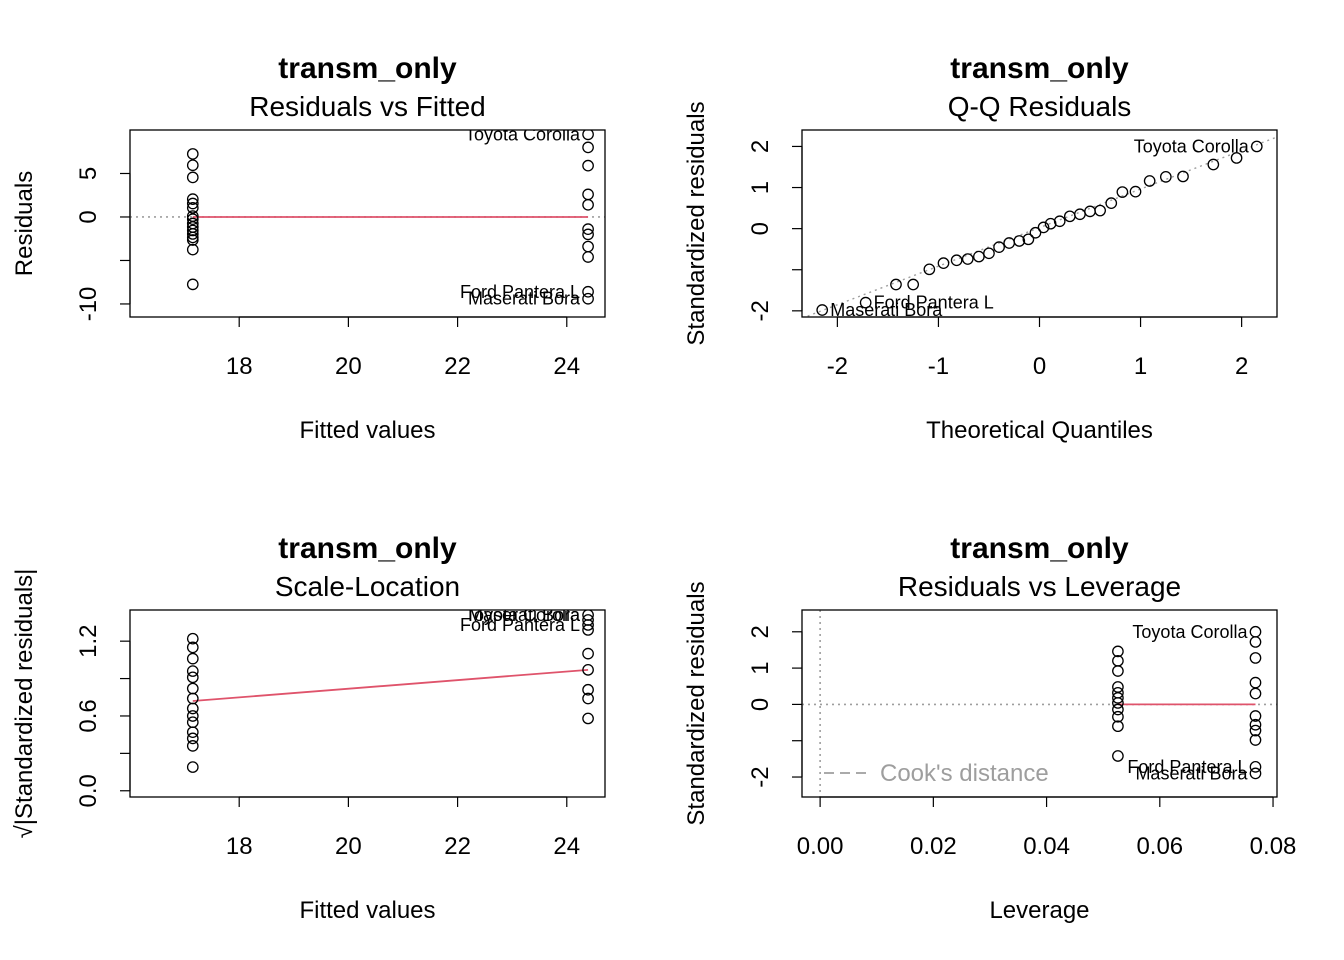 The image size is (1344, 960). I want to click on x-tick-label: 0.00, so click(820, 846).